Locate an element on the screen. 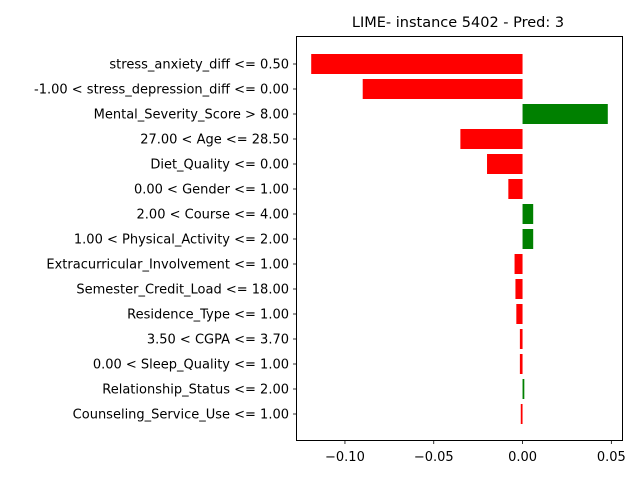 This screenshot has width=640, height=485. chart-title: LIME- instance 5402 - Pred: 3 is located at coordinates (458, 23).